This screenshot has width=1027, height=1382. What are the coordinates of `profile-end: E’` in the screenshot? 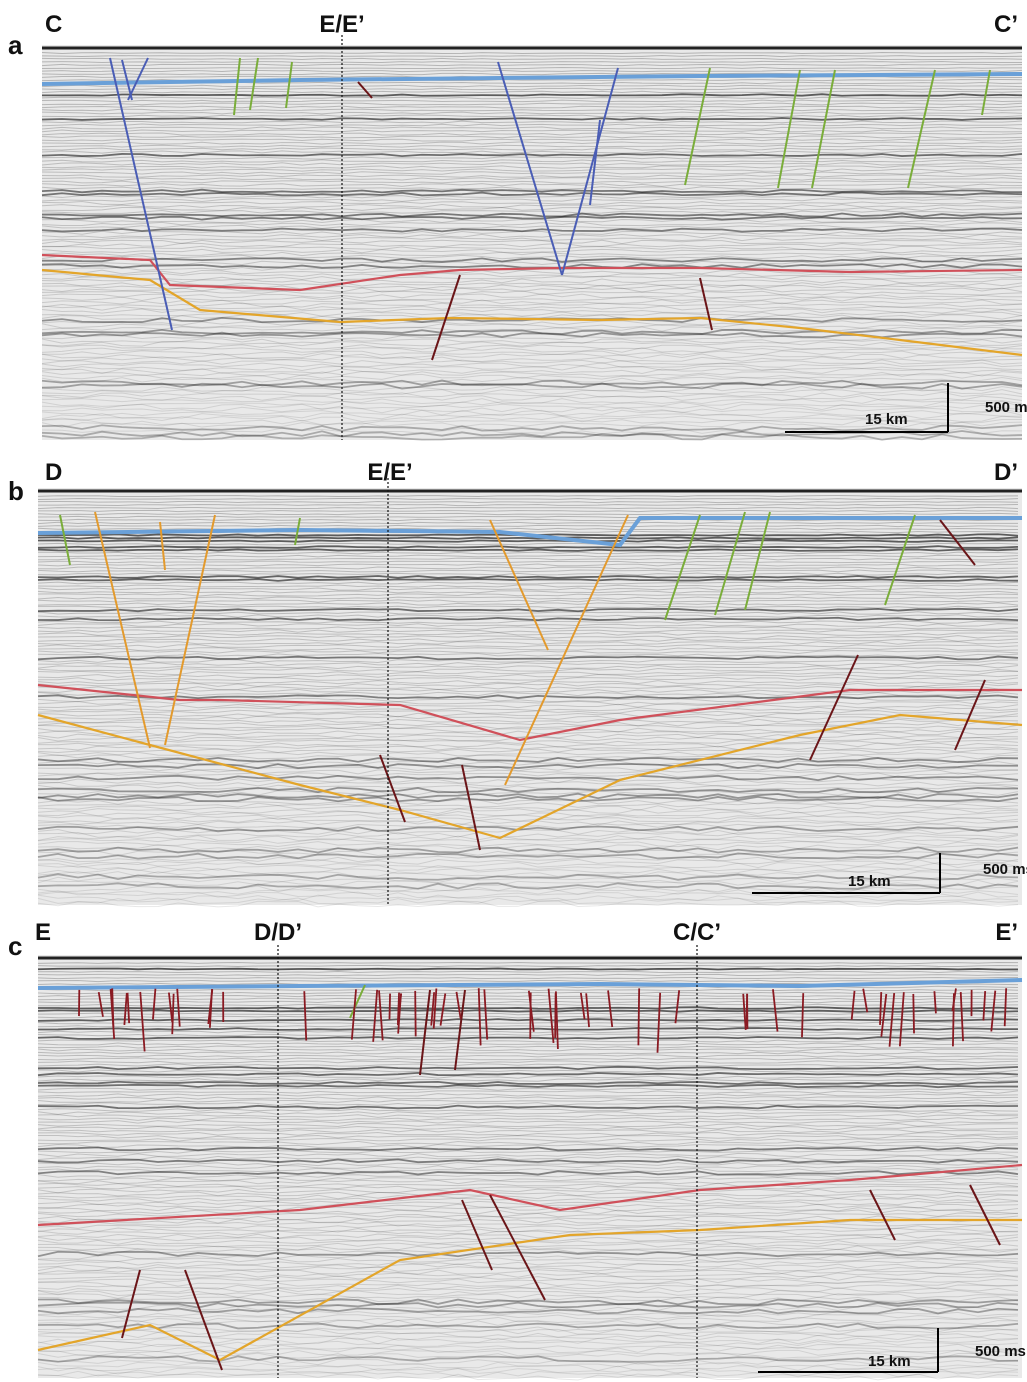 It's located at (1006, 932).